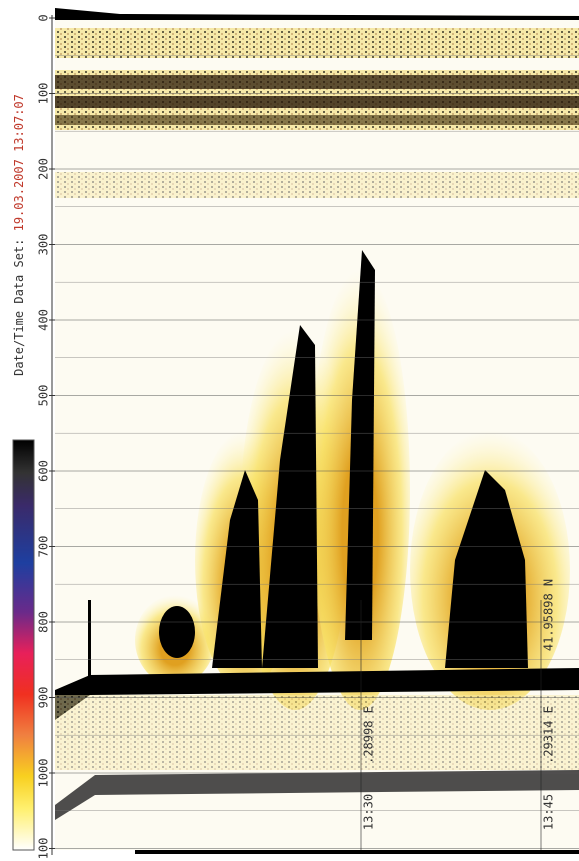  Describe the element at coordinates (23, 645) in the screenshot. I see `color-scale` at that location.